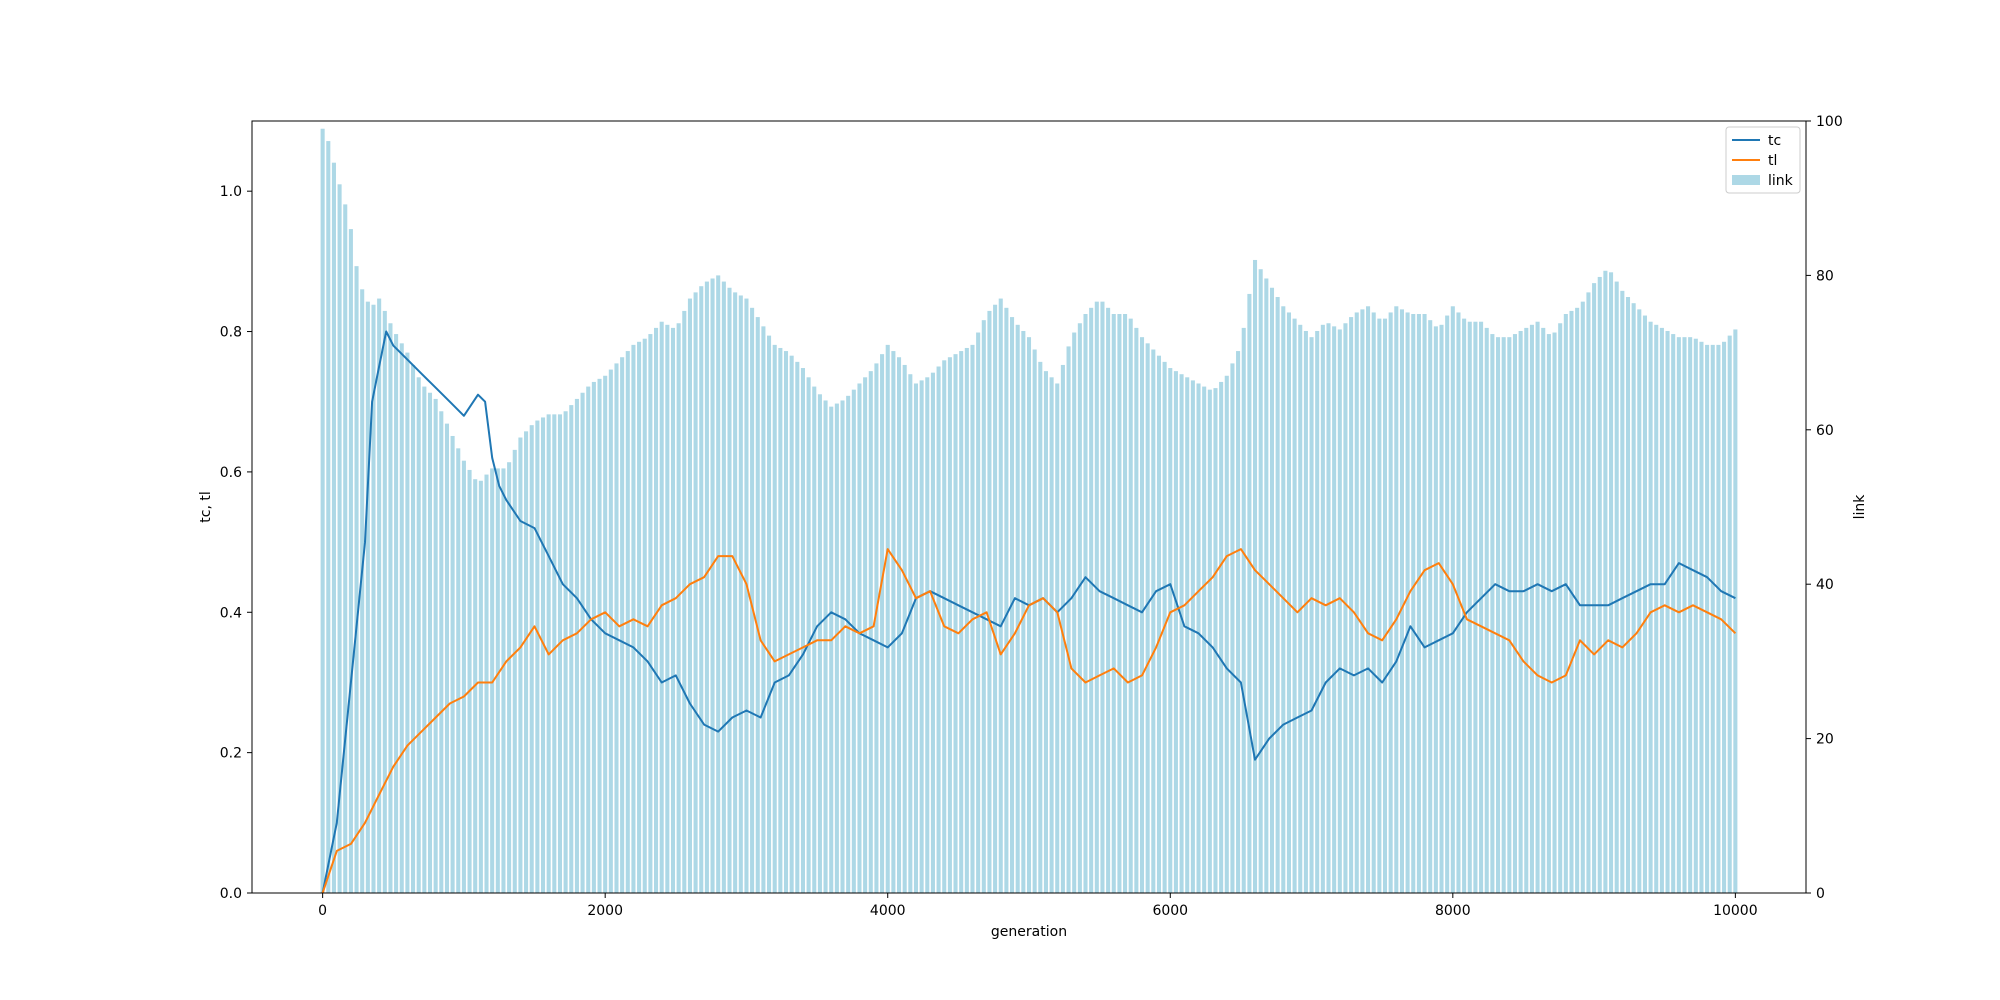 This screenshot has height=1000, width=2000. I want to click on y-left-axis: 0.0 0.2 0.4 0.6 0.8 1.0, so click(236, 543).